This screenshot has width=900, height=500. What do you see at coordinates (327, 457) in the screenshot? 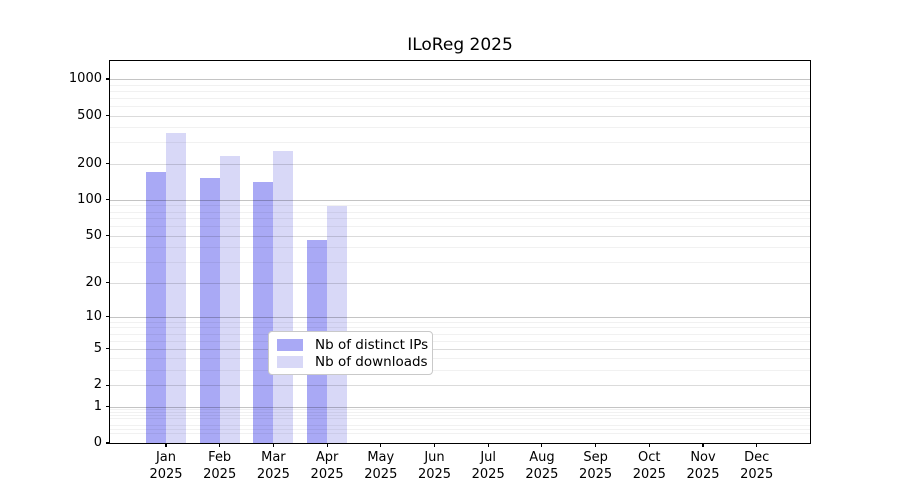
I see `x-tick-month: Apr` at bounding box center [327, 457].